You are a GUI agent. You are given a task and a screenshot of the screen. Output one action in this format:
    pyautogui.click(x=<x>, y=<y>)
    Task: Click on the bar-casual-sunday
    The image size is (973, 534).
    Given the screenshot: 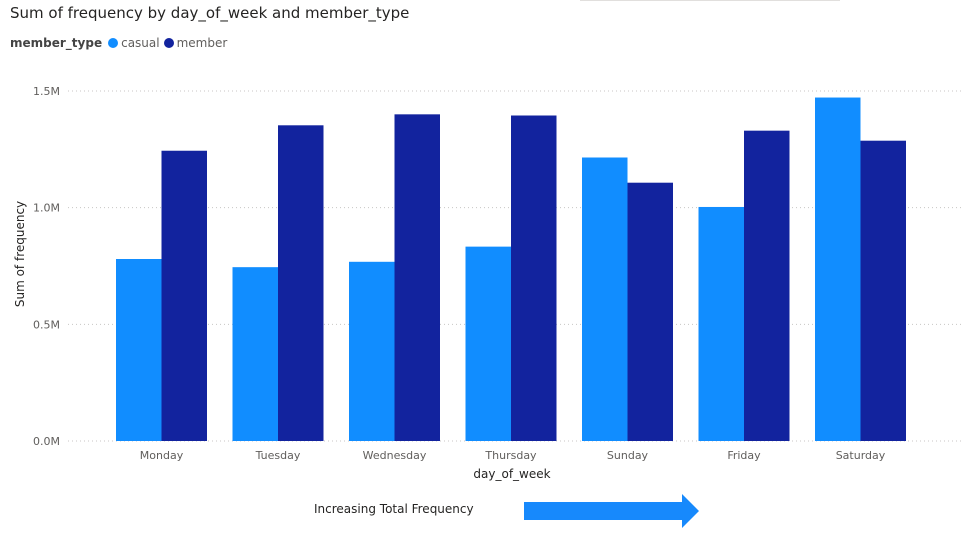 What is the action you would take?
    pyautogui.click(x=605, y=299)
    